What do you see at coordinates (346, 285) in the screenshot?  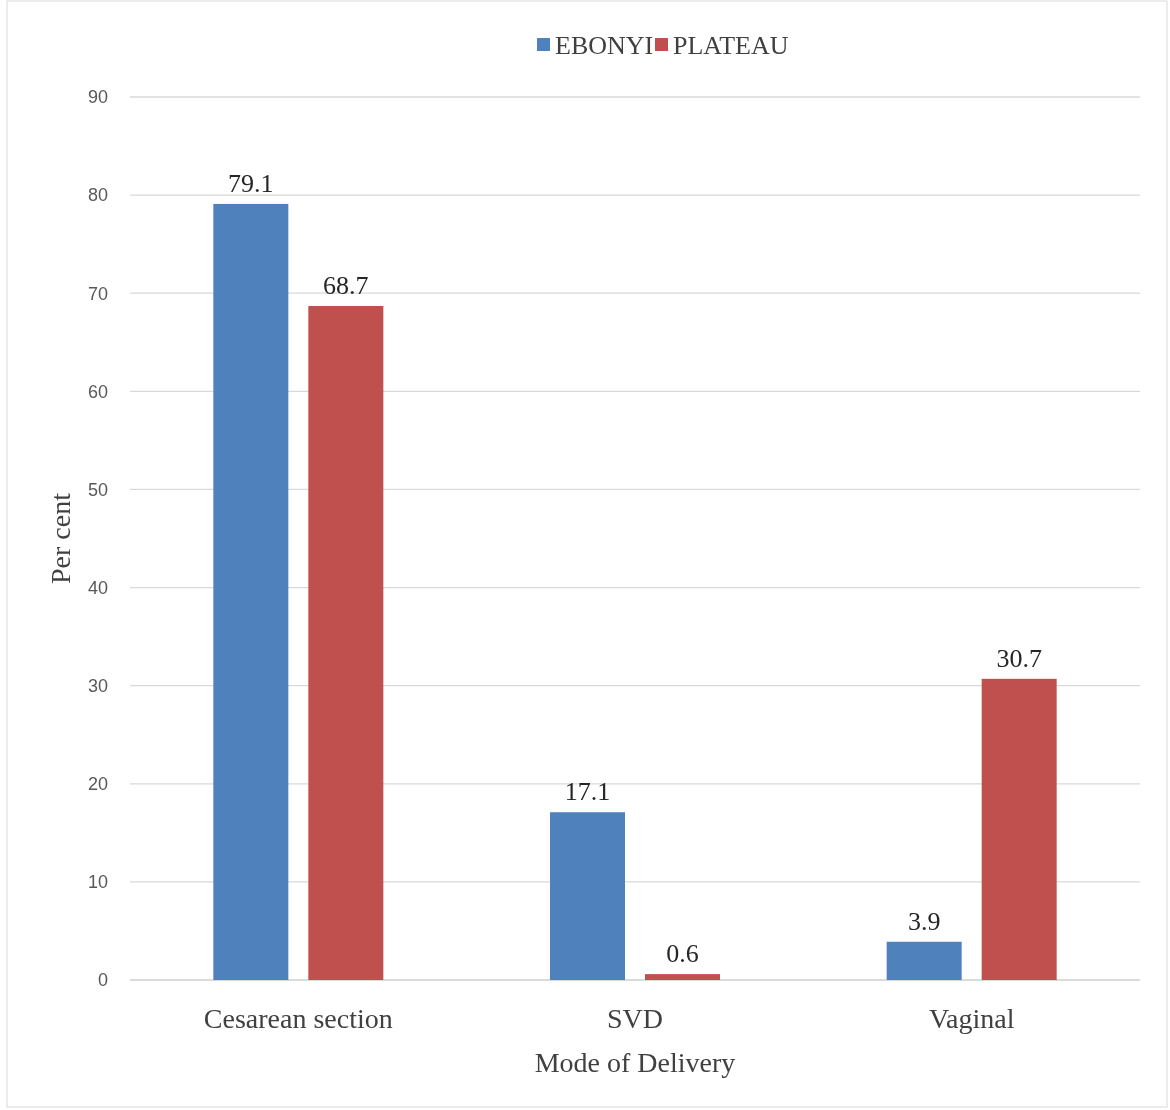 I see `data-label: 68.7` at bounding box center [346, 285].